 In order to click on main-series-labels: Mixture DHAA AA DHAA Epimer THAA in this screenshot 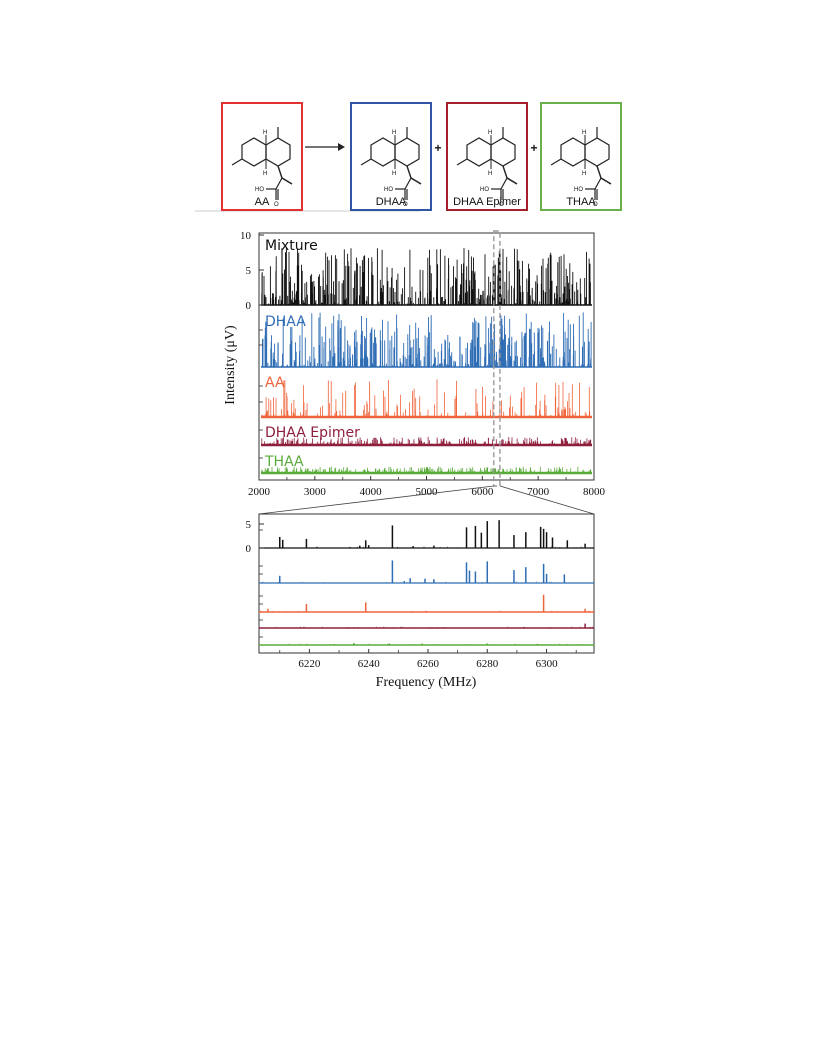, I will do `click(312, 354)`.